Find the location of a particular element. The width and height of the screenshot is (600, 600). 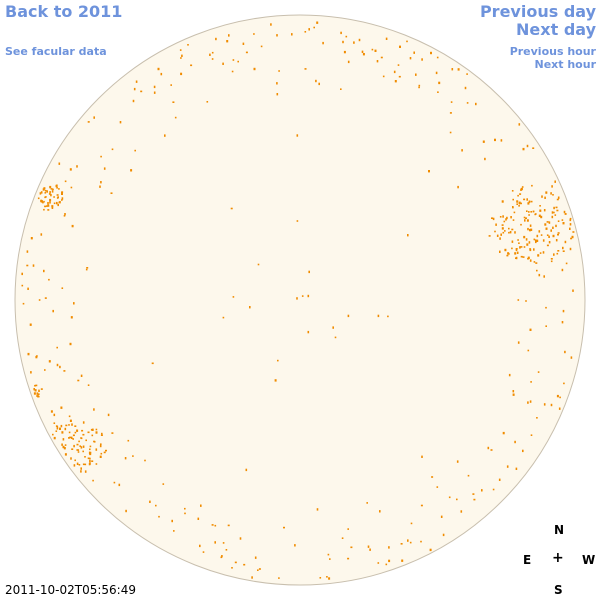

next-hour-link: Next hour is located at coordinates (565, 64).